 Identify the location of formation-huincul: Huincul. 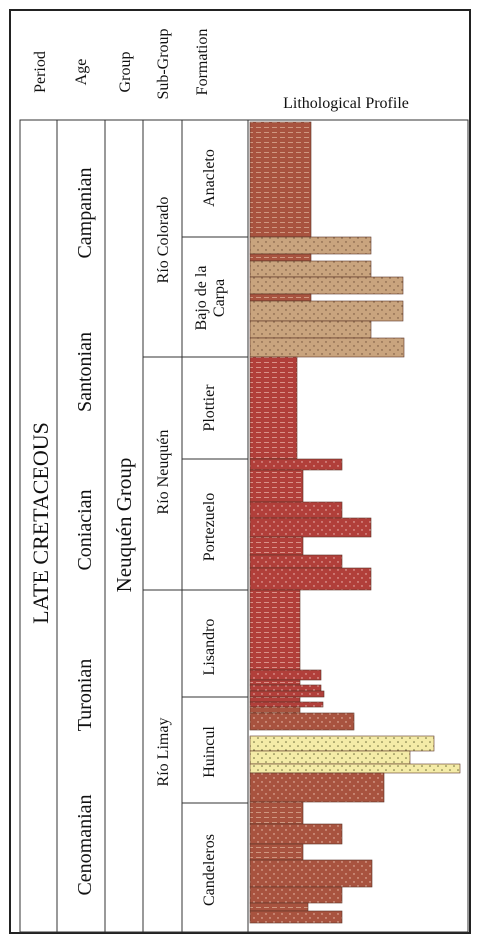
(209, 752).